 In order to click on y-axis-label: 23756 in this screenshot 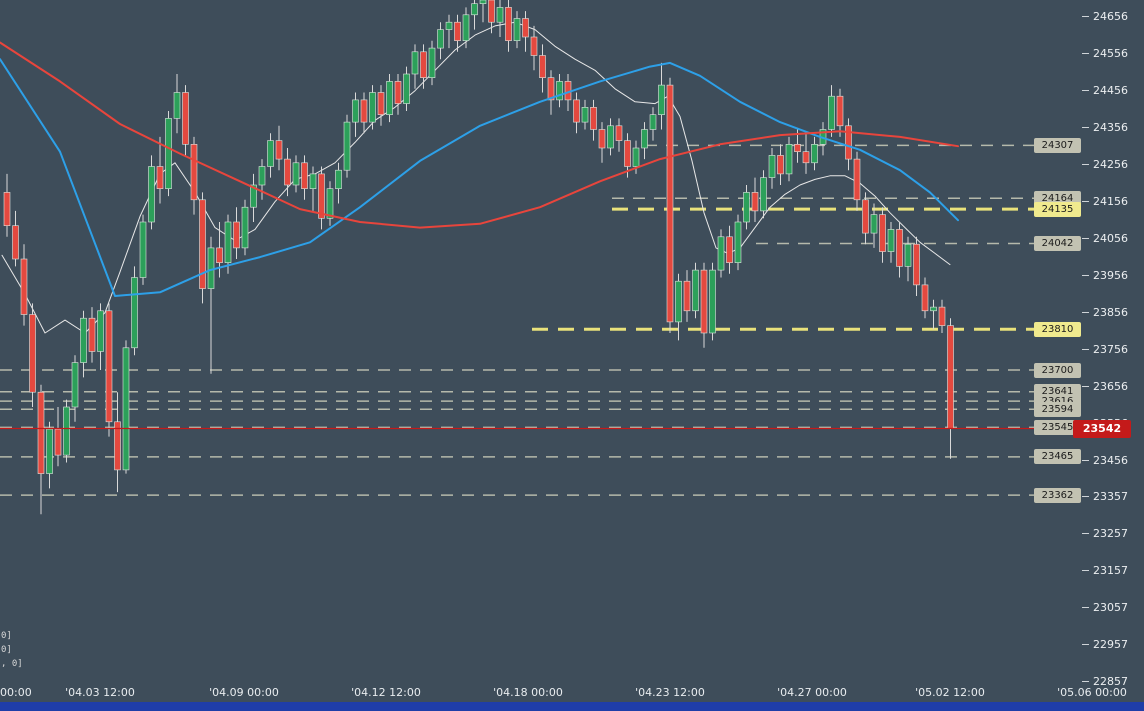, I will do `click(1105, 349)`.